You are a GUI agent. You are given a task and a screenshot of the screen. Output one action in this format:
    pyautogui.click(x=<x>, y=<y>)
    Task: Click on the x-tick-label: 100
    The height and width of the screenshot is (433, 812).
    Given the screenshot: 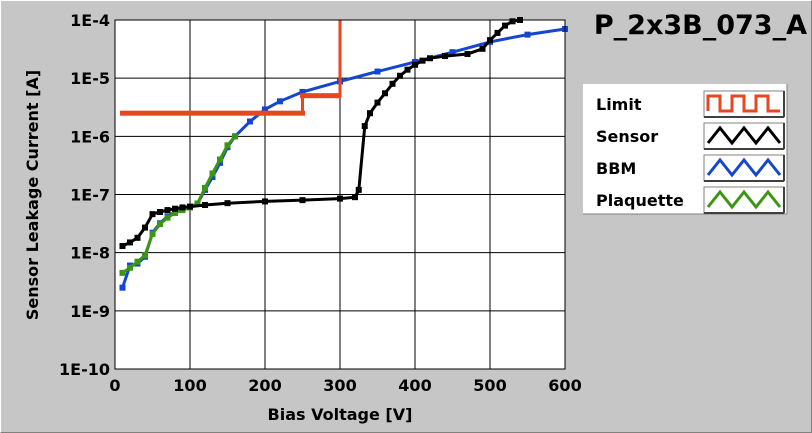 What is the action you would take?
    pyautogui.click(x=189, y=385)
    